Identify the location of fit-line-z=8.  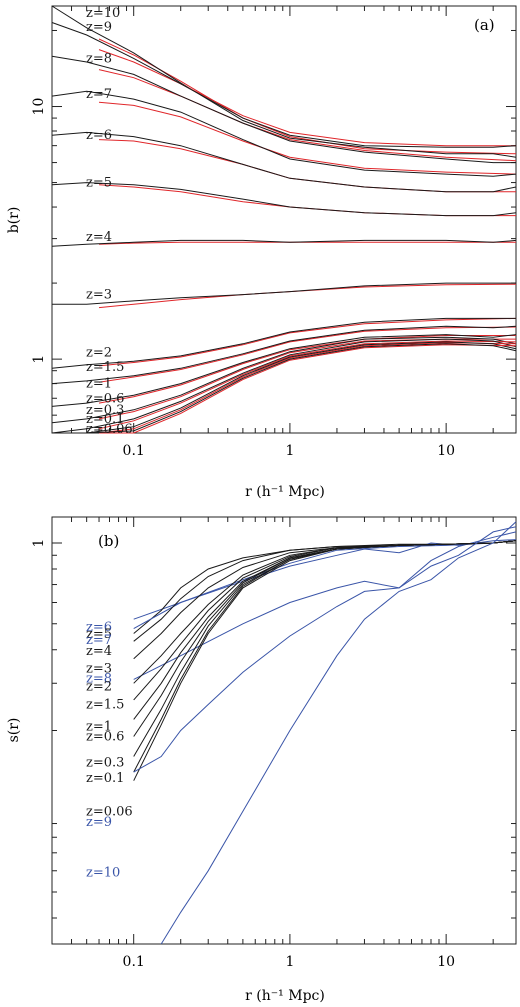
(307, 115).